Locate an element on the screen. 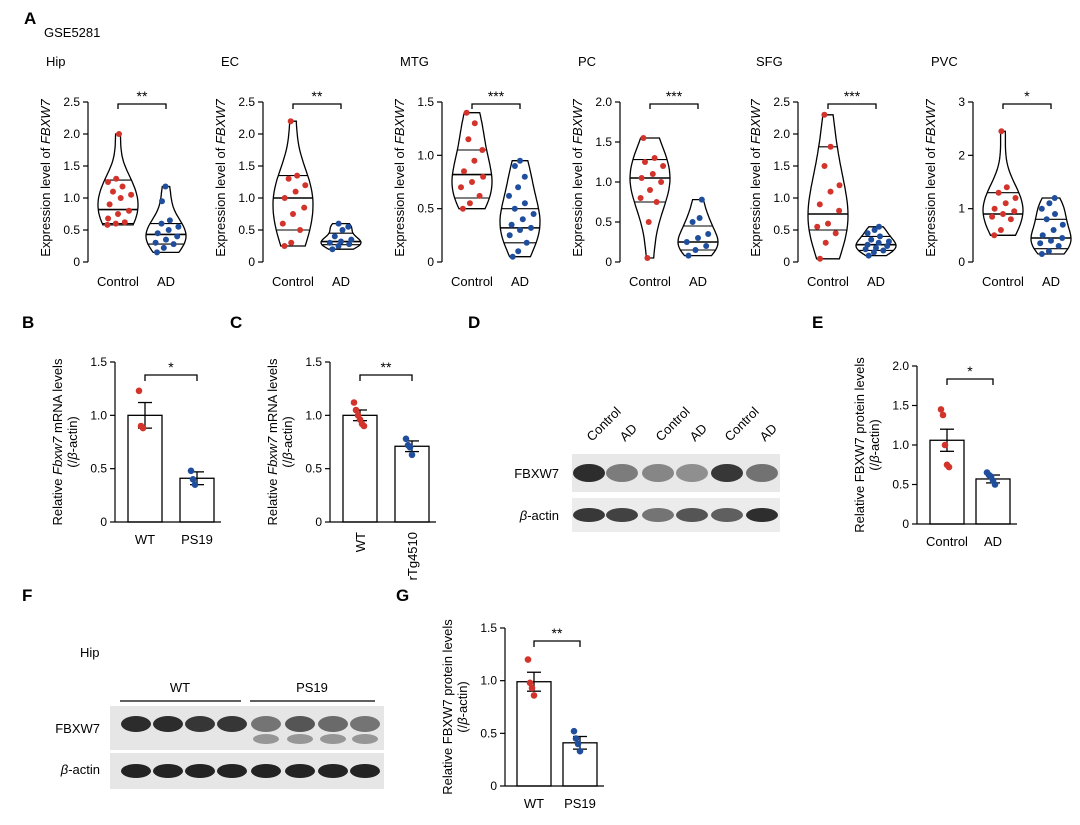 The width and height of the screenshot is (1080, 825). chart-title: SFG is located at coordinates (769, 61).